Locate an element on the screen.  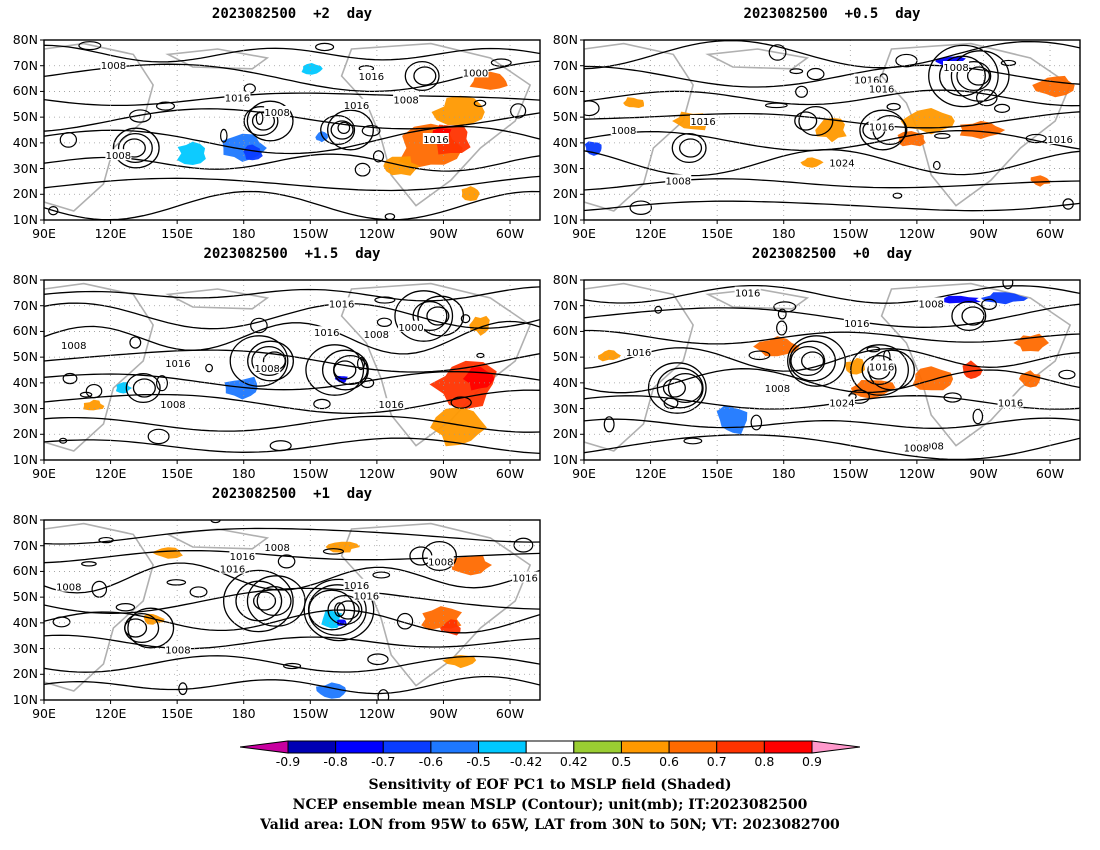
colorbar-high-extend is located at coordinates (835, 747).